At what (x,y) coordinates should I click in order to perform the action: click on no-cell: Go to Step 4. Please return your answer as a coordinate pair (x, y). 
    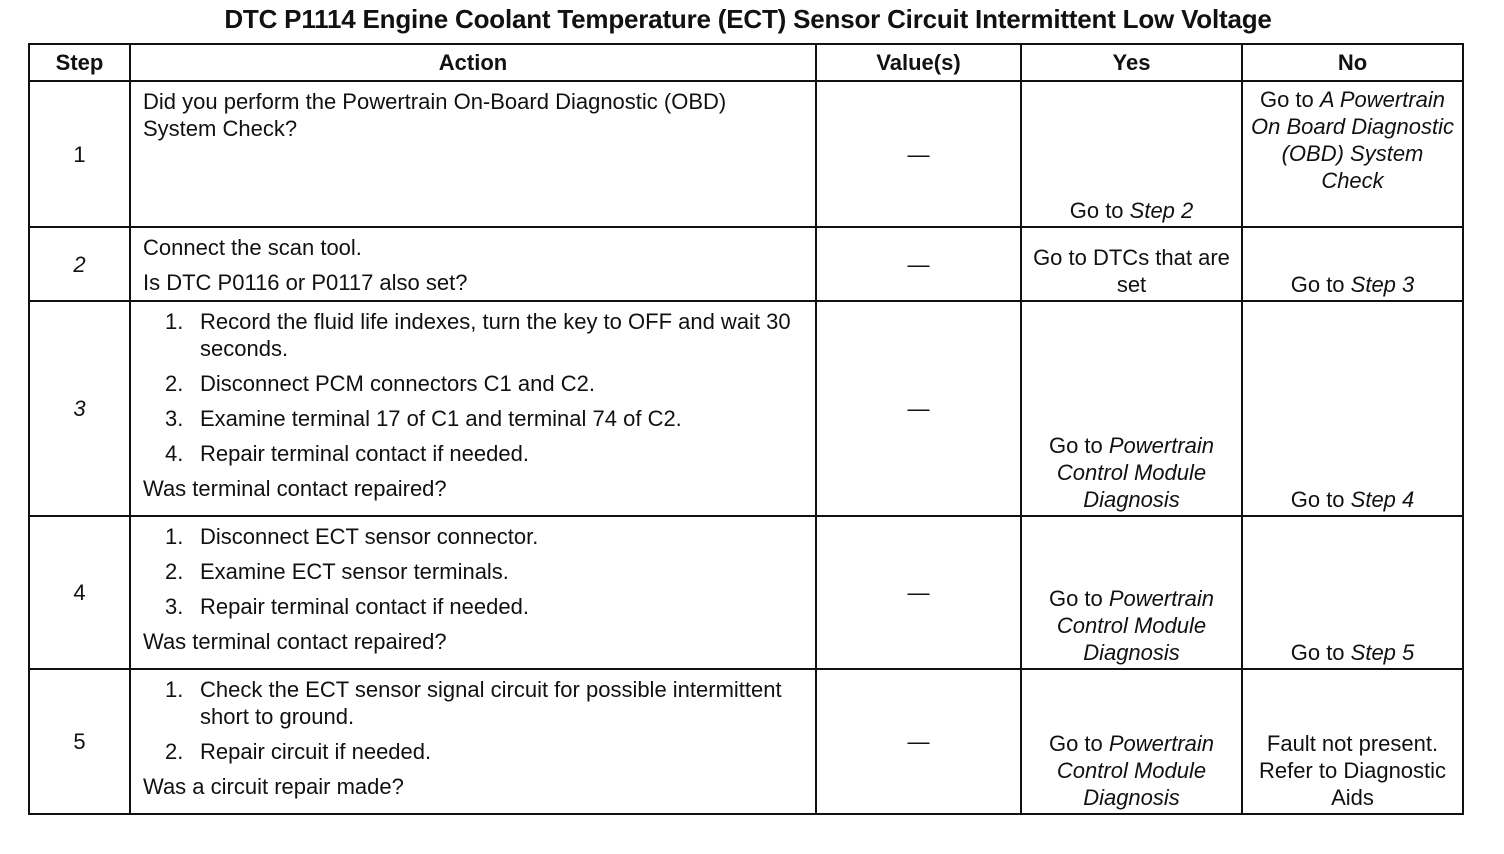
    Looking at the image, I should click on (1352, 408).